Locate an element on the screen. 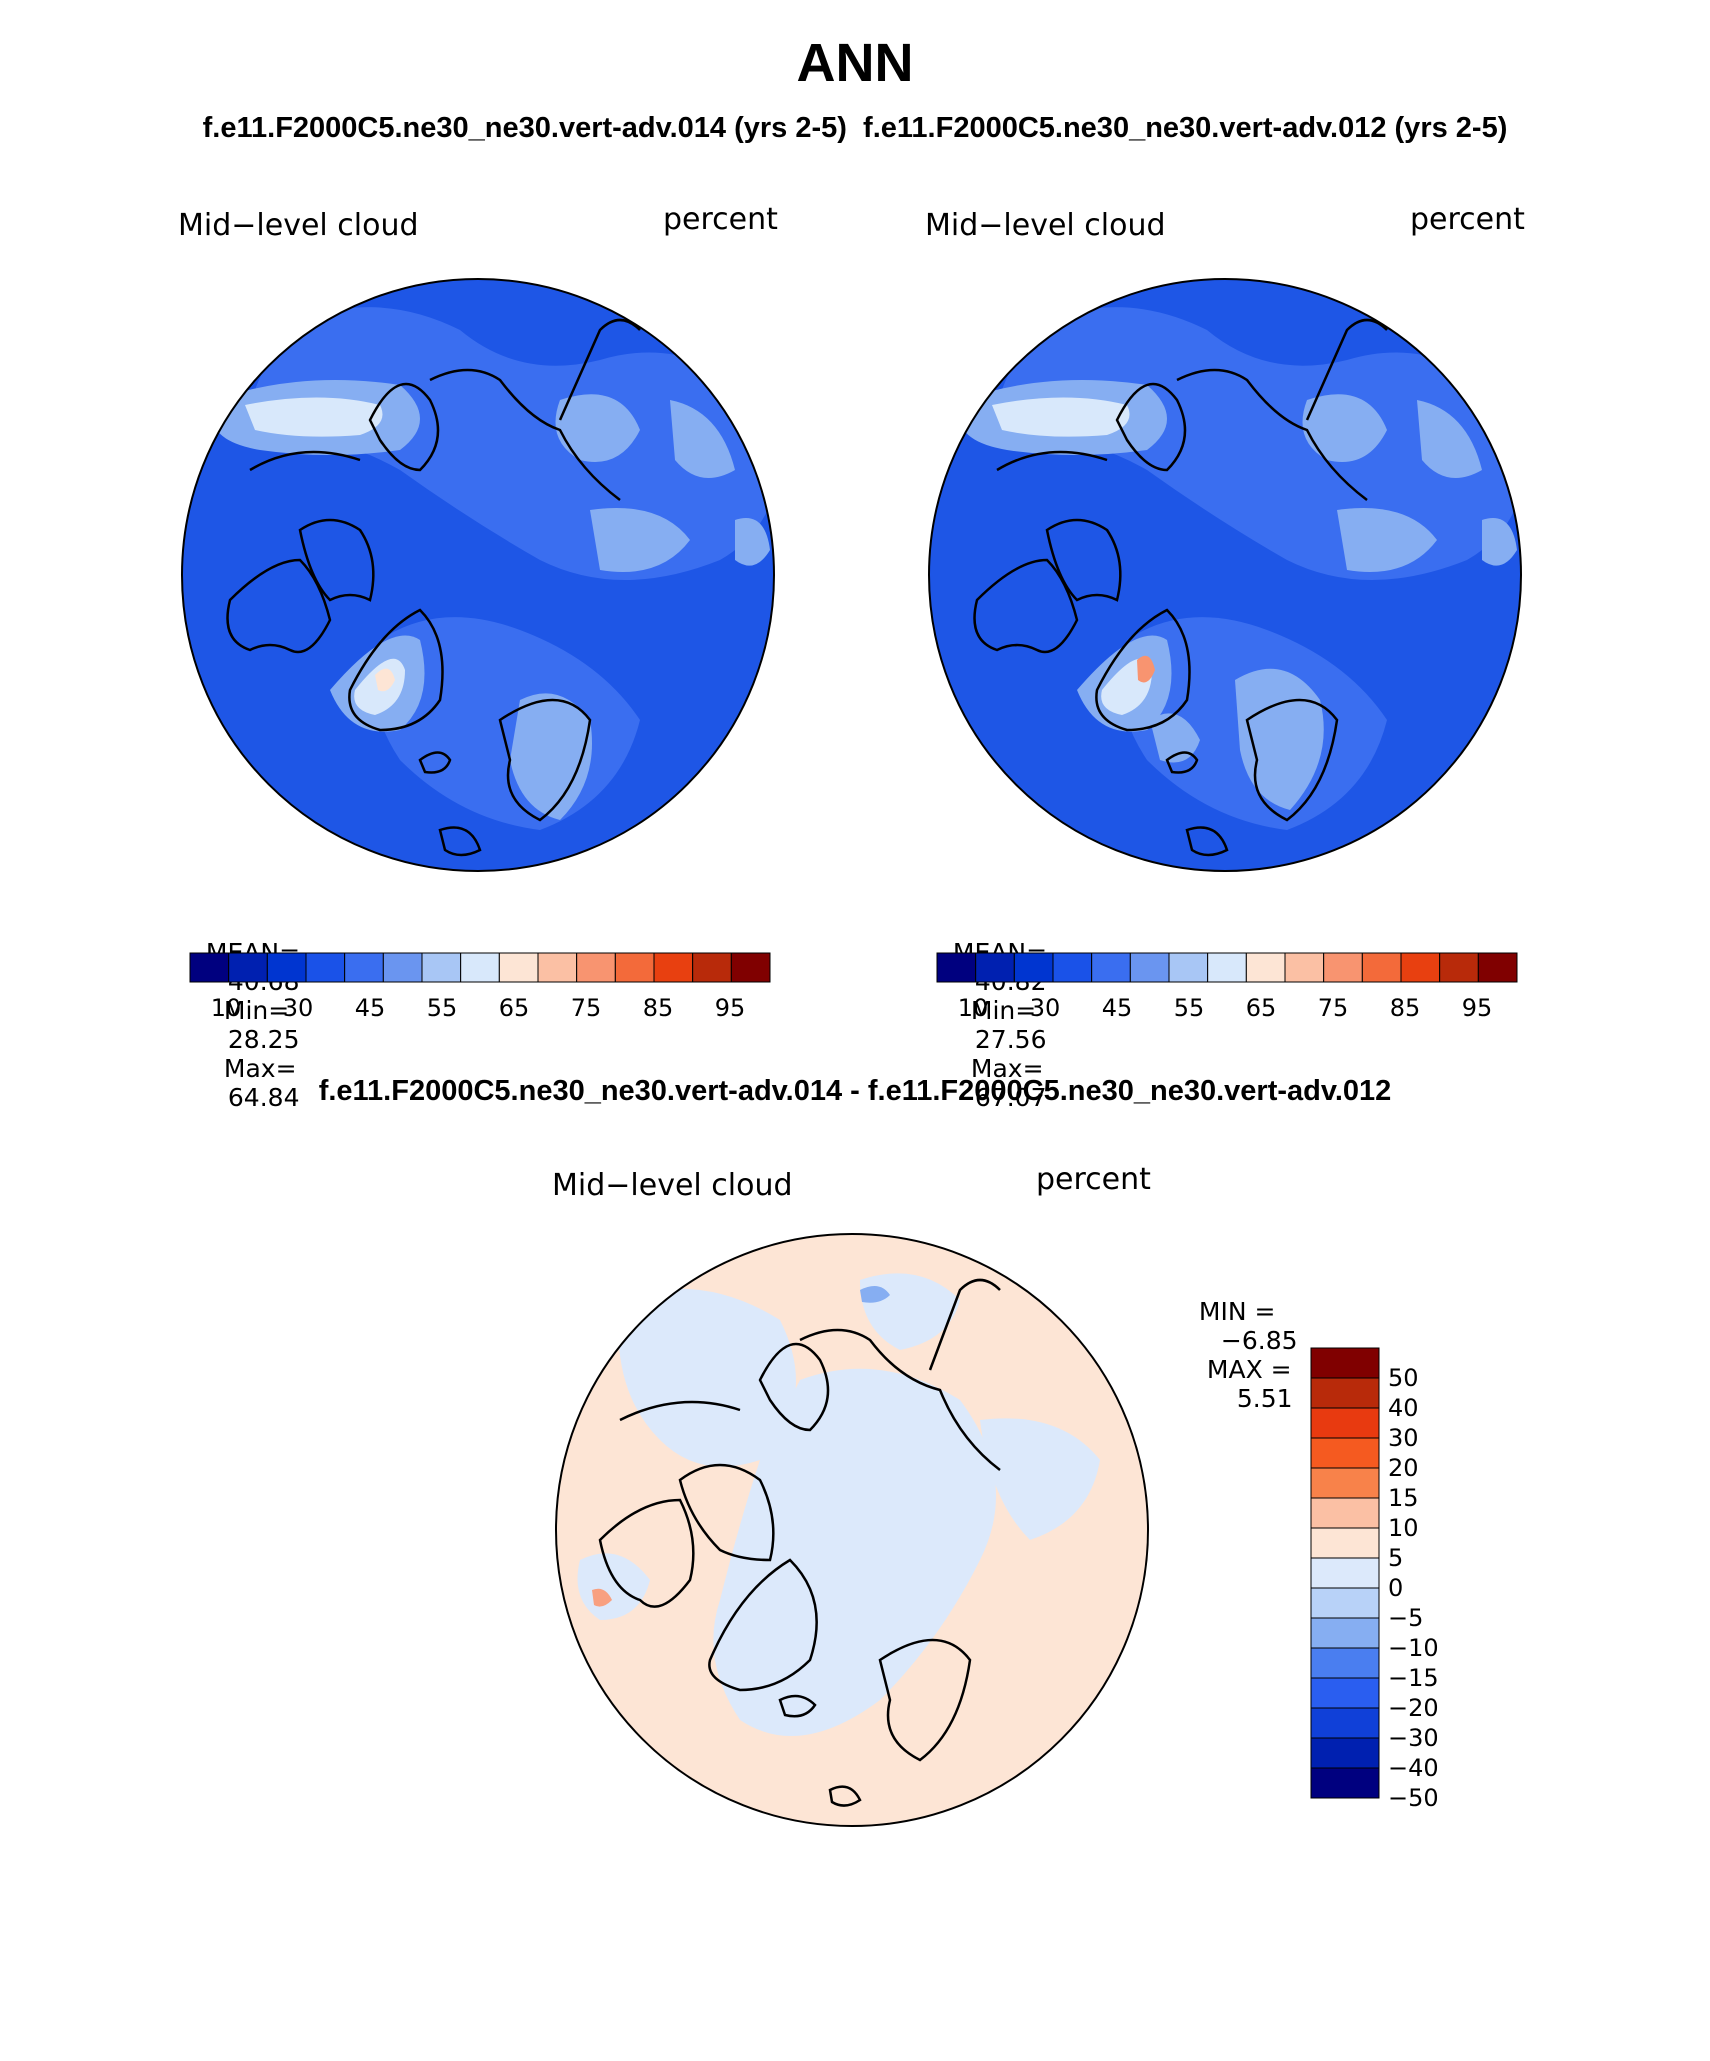  page-title: ANN is located at coordinates (855, 63).